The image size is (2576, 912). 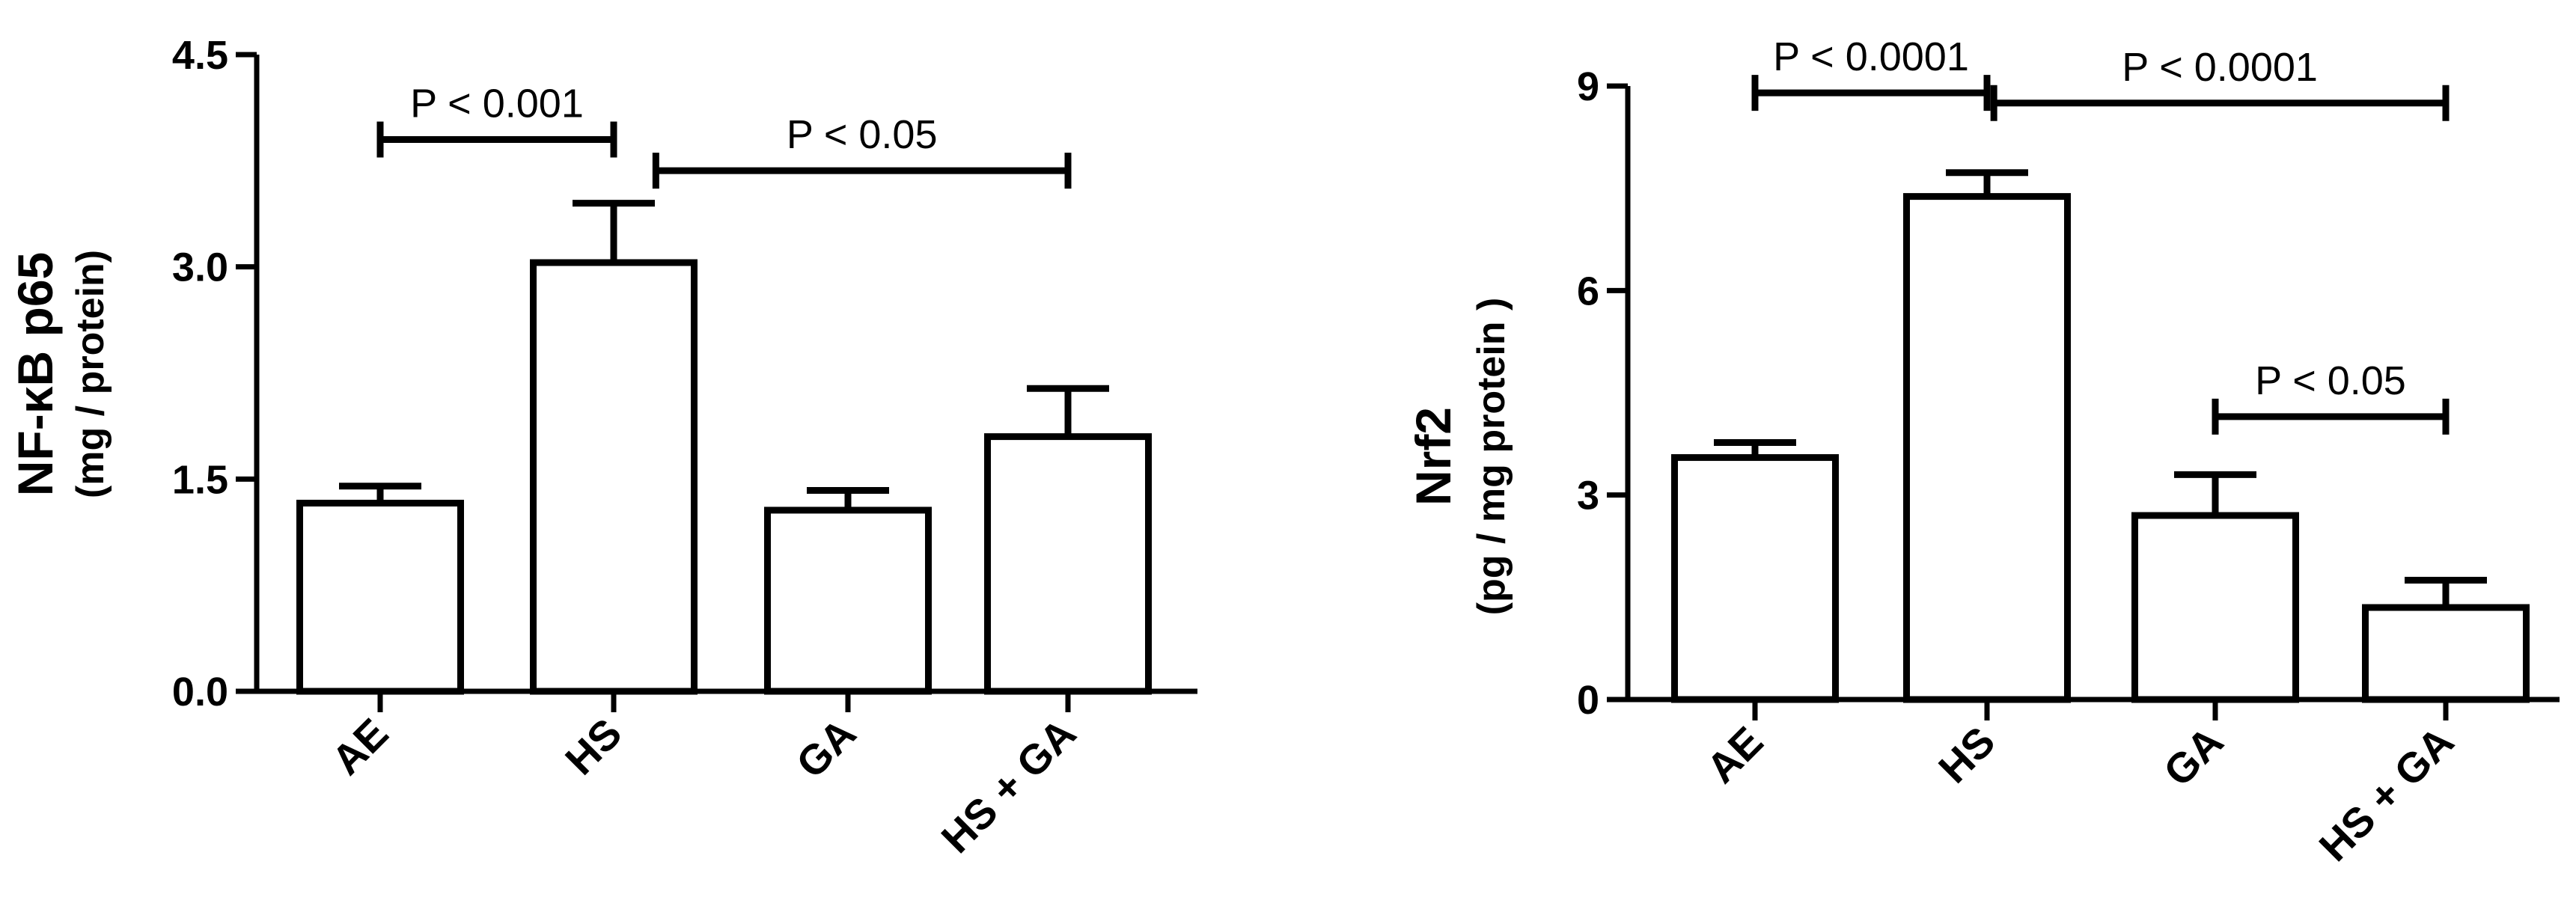 I want to click on y-tick-label: 3, so click(x=1588, y=496).